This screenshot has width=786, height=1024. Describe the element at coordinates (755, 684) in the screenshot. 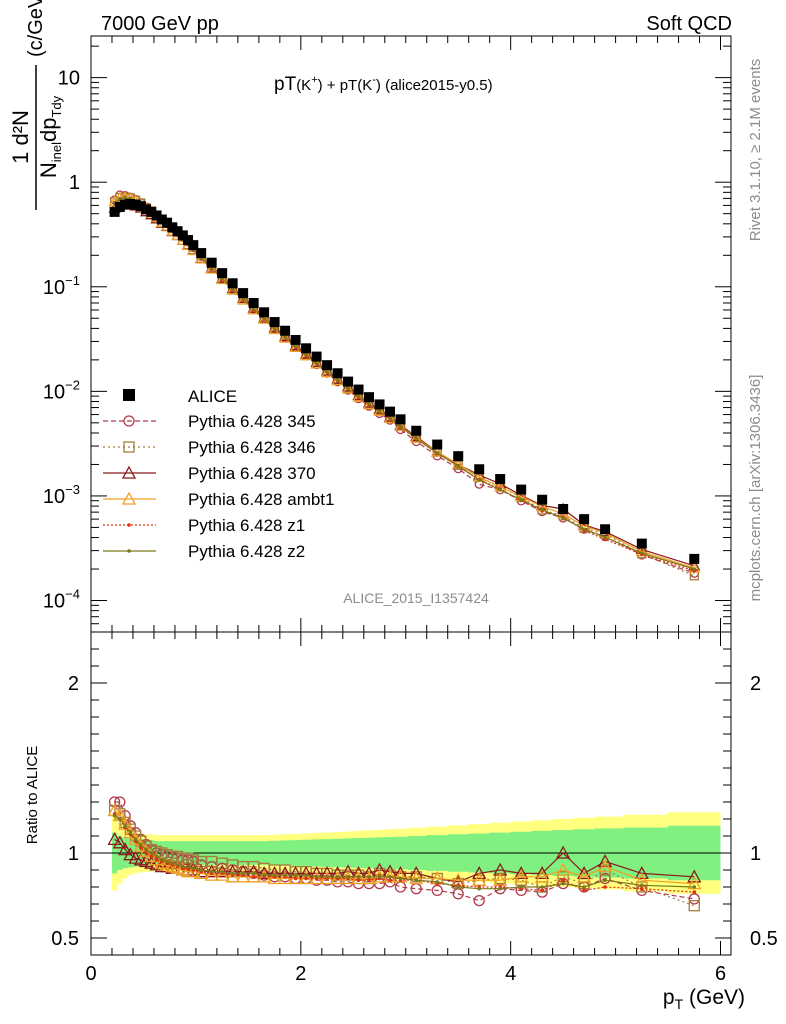

I see `ratio-y-tick-label-right: 2` at that location.